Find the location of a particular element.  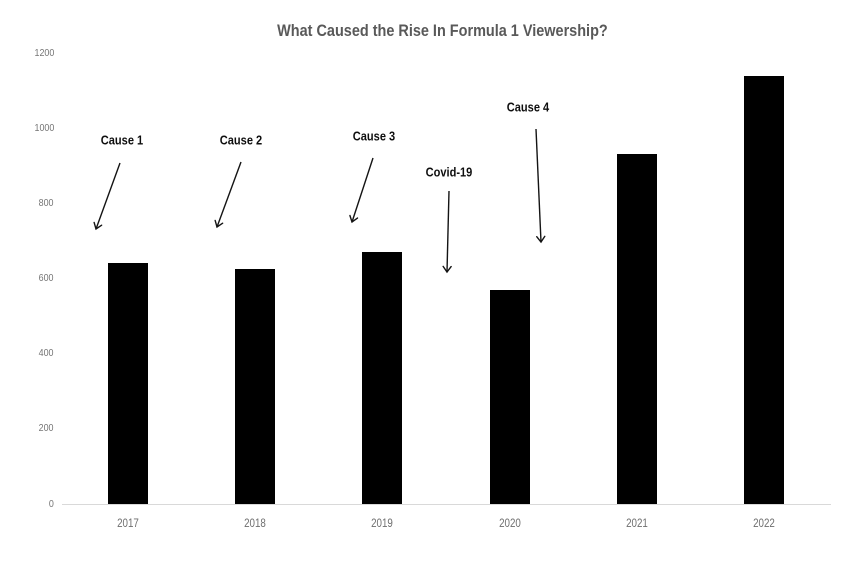

x-tick-label-2020: 2020 is located at coordinates (510, 524).